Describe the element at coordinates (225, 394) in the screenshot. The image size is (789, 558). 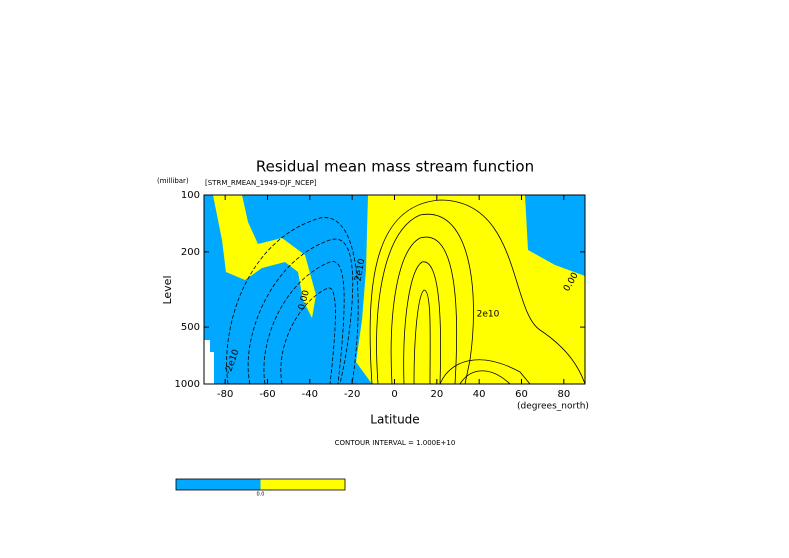
I see `x-tick-label: -80` at that location.